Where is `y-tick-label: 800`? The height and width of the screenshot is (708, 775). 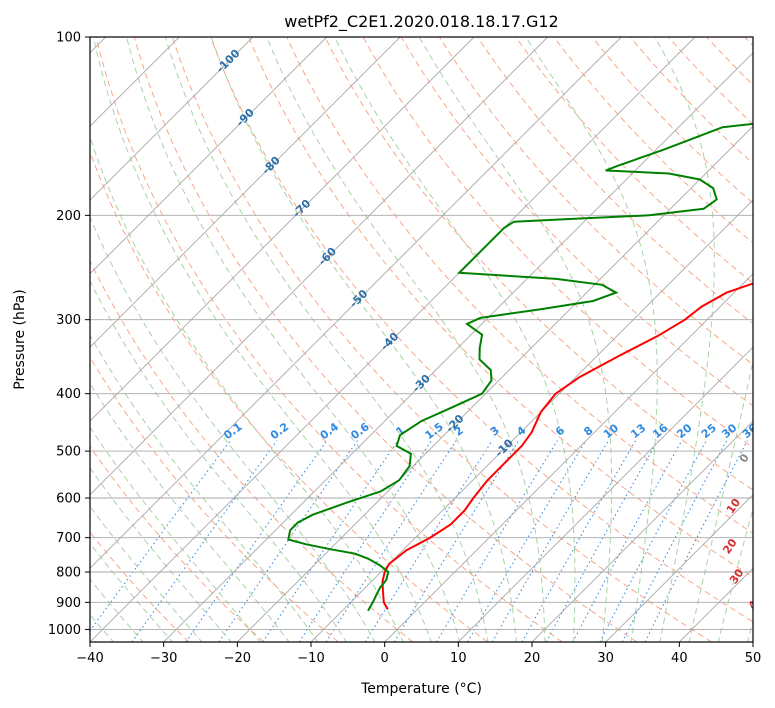 y-tick-label: 800 is located at coordinates (68, 573).